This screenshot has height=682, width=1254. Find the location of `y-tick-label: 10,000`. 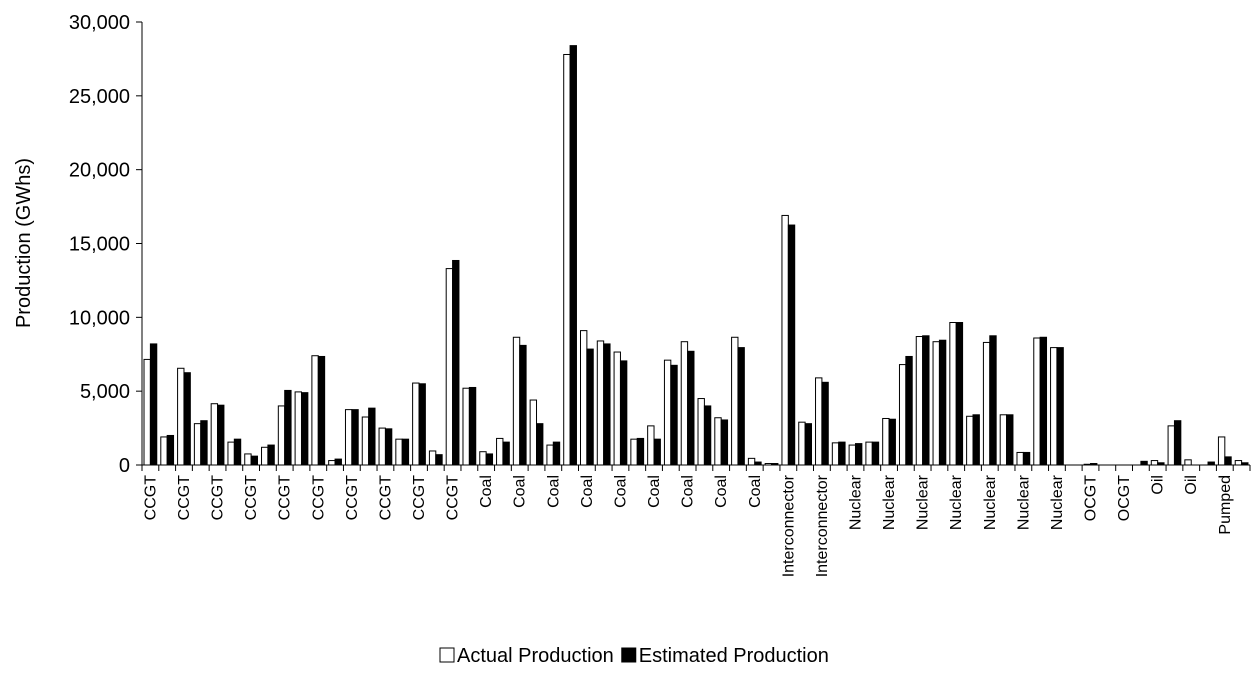

y-tick-label: 10,000 is located at coordinates (99, 318).